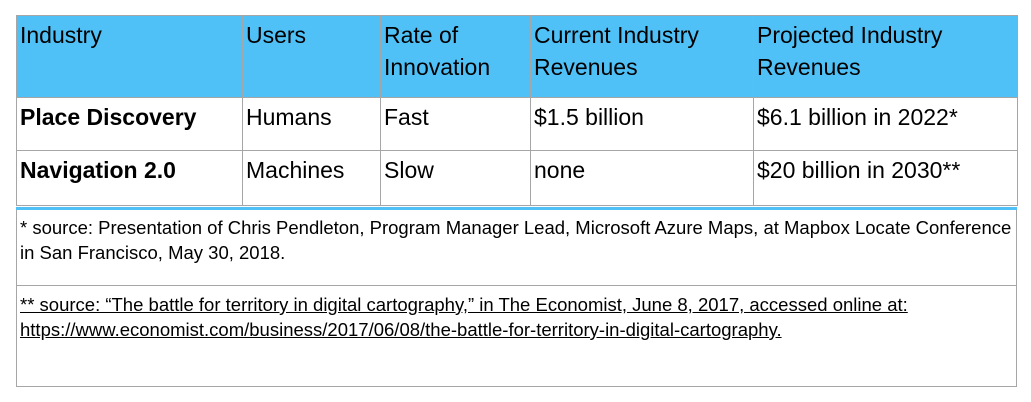 The image size is (1031, 402). Describe the element at coordinates (129, 178) in the screenshot. I see `cell-industry: Navigation 2.0` at that location.